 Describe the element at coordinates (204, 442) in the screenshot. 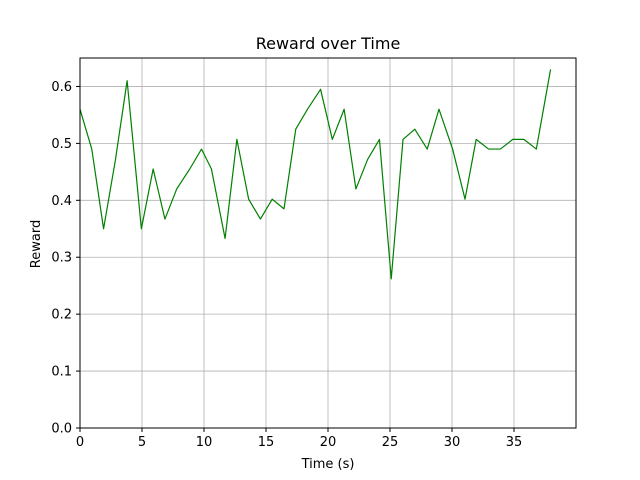

I see `x-tick-label: 10` at that location.